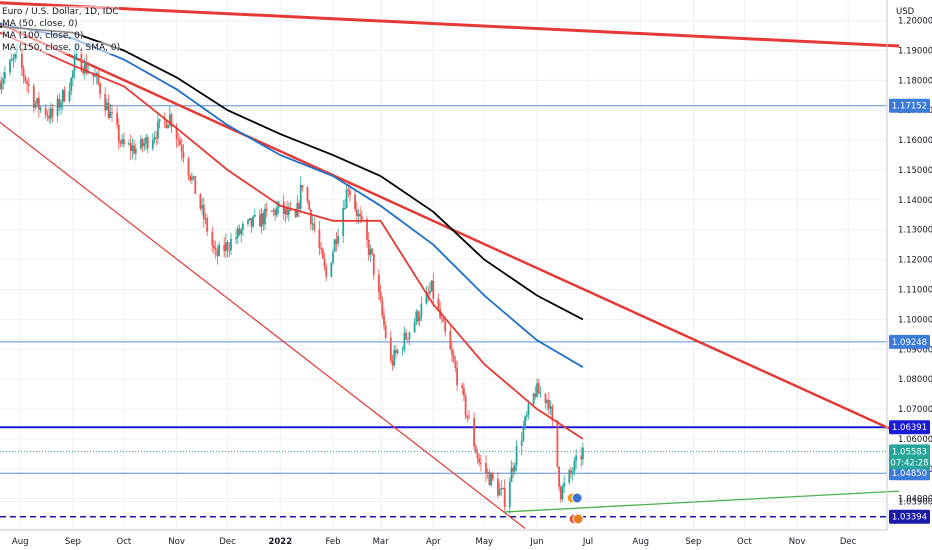  I want to click on indicator-ma150: MA (150, close, 0, SMA, 0), so click(61, 48).